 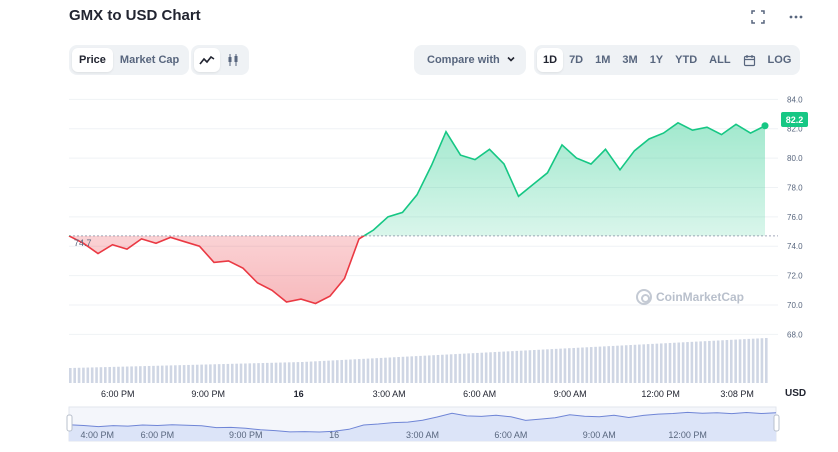 What do you see at coordinates (576, 60) in the screenshot?
I see `tab-7d: 7D` at bounding box center [576, 60].